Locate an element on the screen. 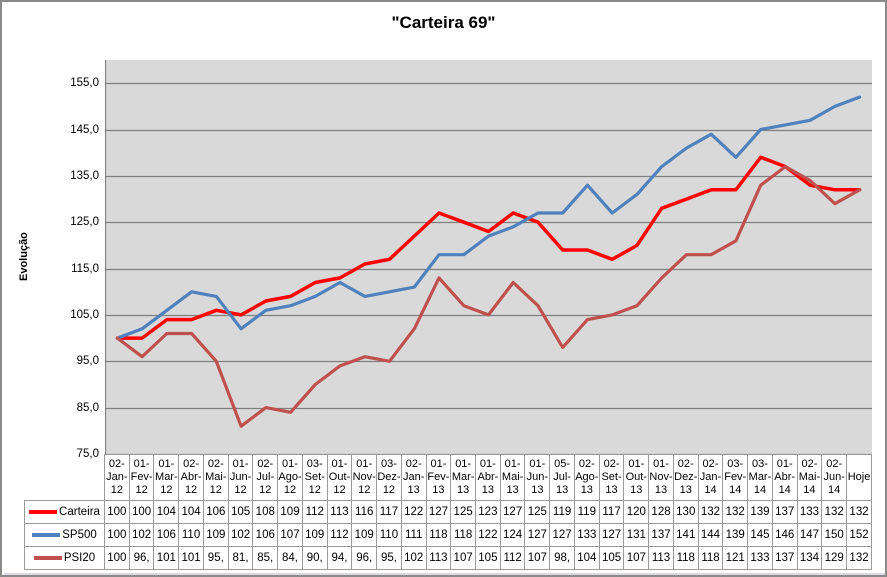 Image resolution: width=887 pixels, height=577 pixels. date-column-header: 01-Mar-13 is located at coordinates (463, 477).